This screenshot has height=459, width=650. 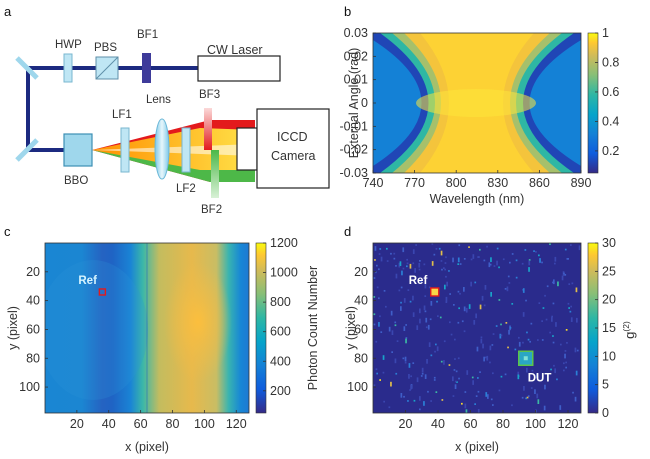 What do you see at coordinates (347, 11) in the screenshot?
I see `panel-label-b: b` at bounding box center [347, 11].